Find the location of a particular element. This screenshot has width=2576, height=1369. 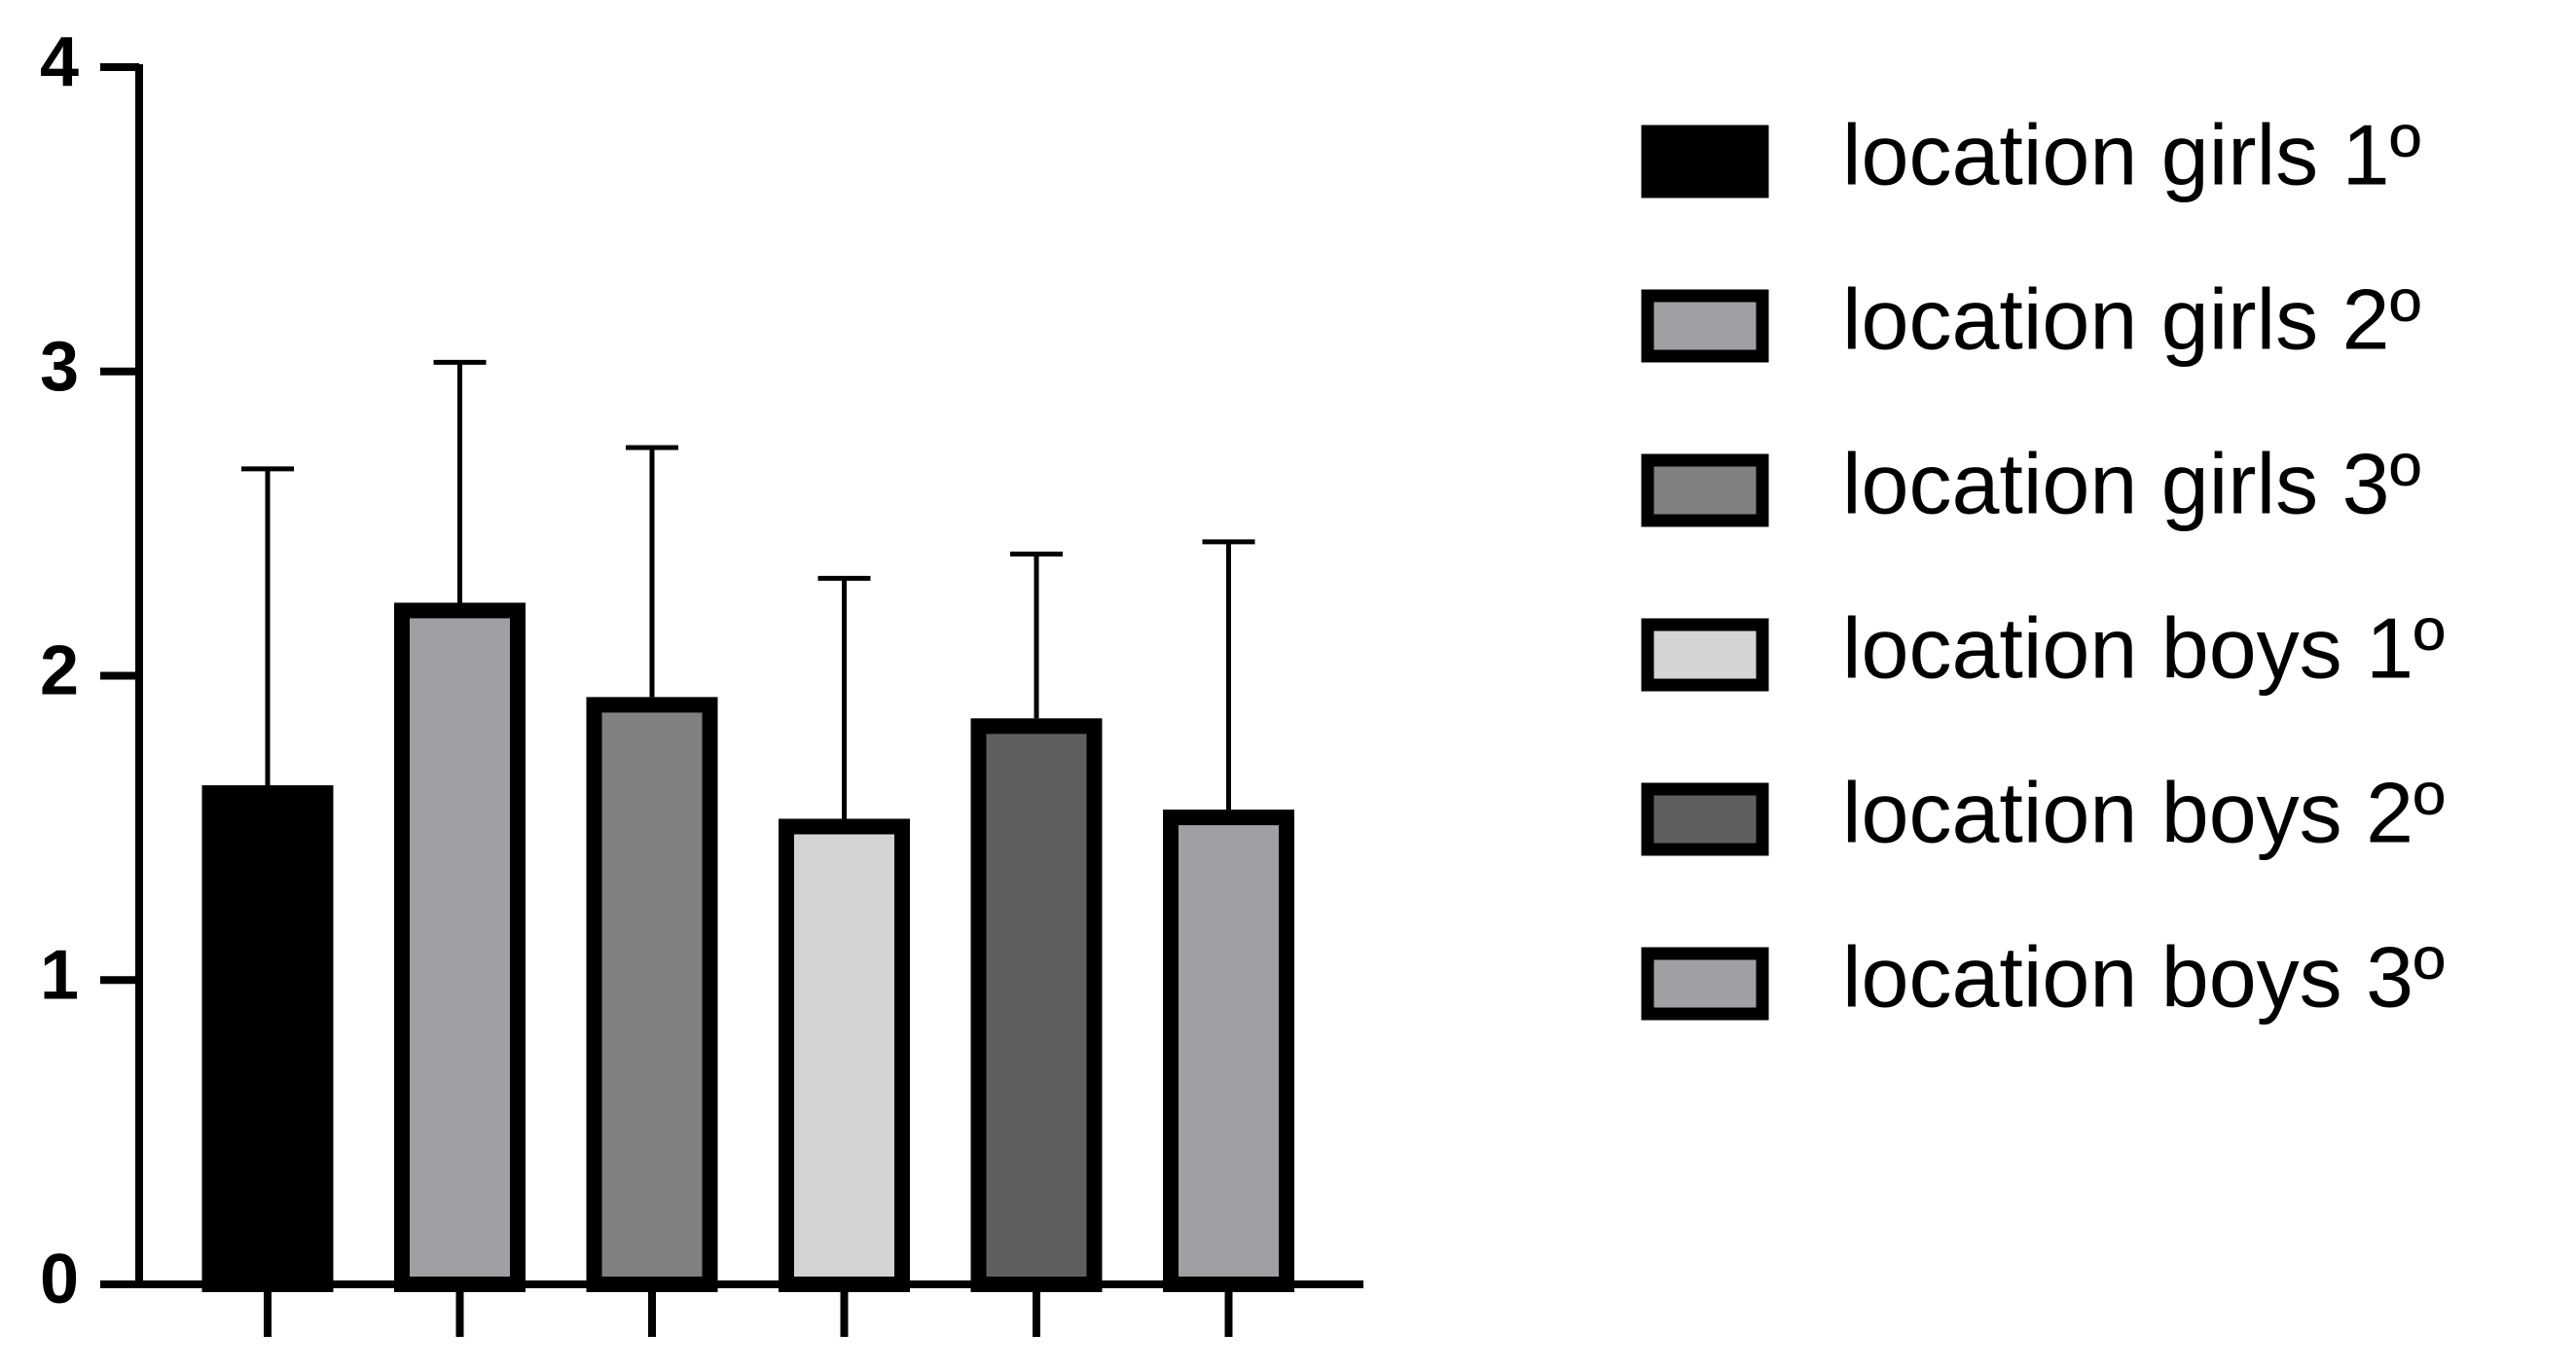

legend-label: location boys 2º is located at coordinates (2143, 812).